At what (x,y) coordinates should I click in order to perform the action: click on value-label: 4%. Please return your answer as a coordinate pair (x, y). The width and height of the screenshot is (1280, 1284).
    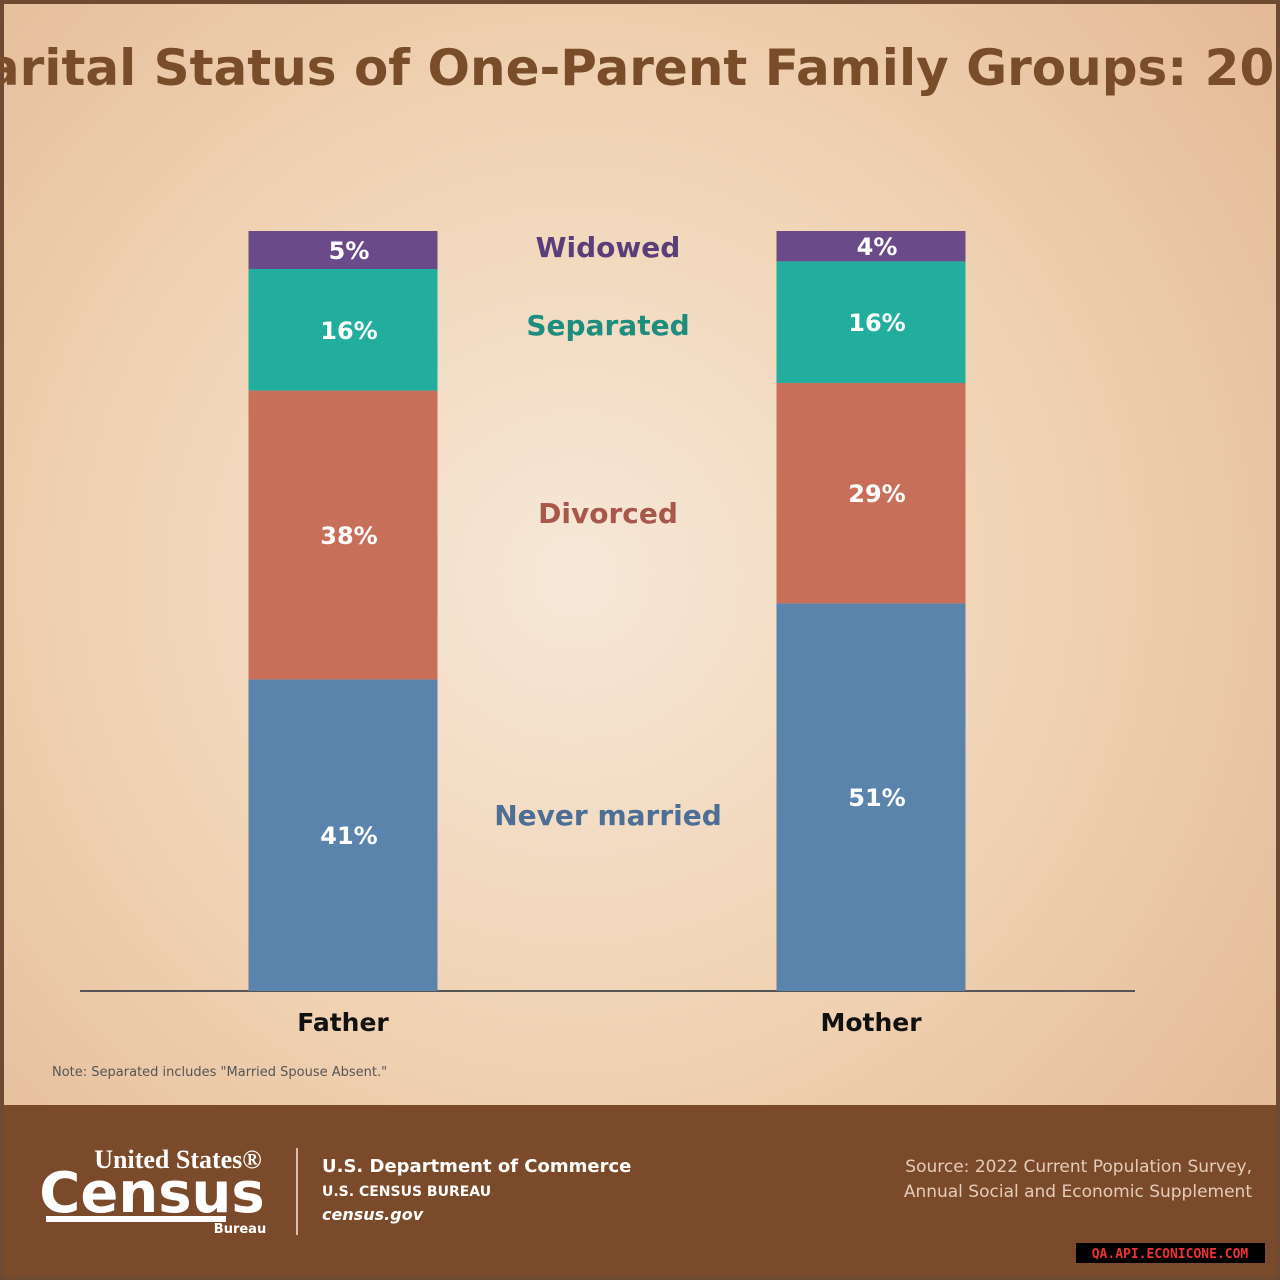
    Looking at the image, I should click on (877, 247).